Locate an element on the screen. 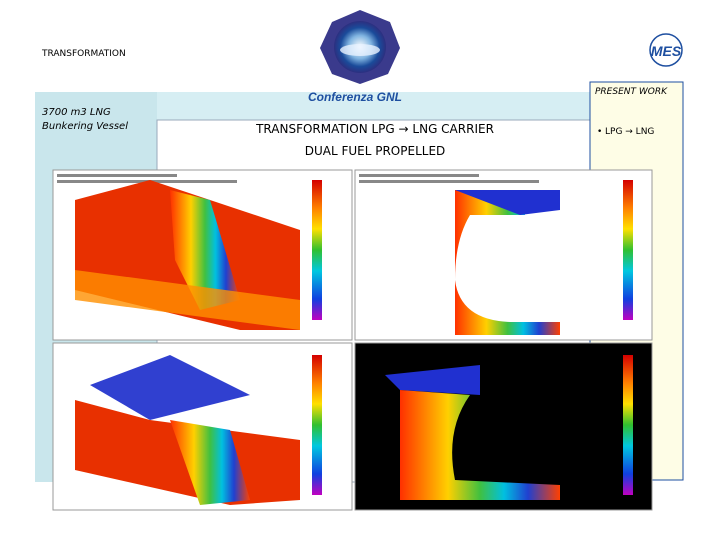  main-subtitle: DUAL FUEL PROPELLED is located at coordinates (375, 151).